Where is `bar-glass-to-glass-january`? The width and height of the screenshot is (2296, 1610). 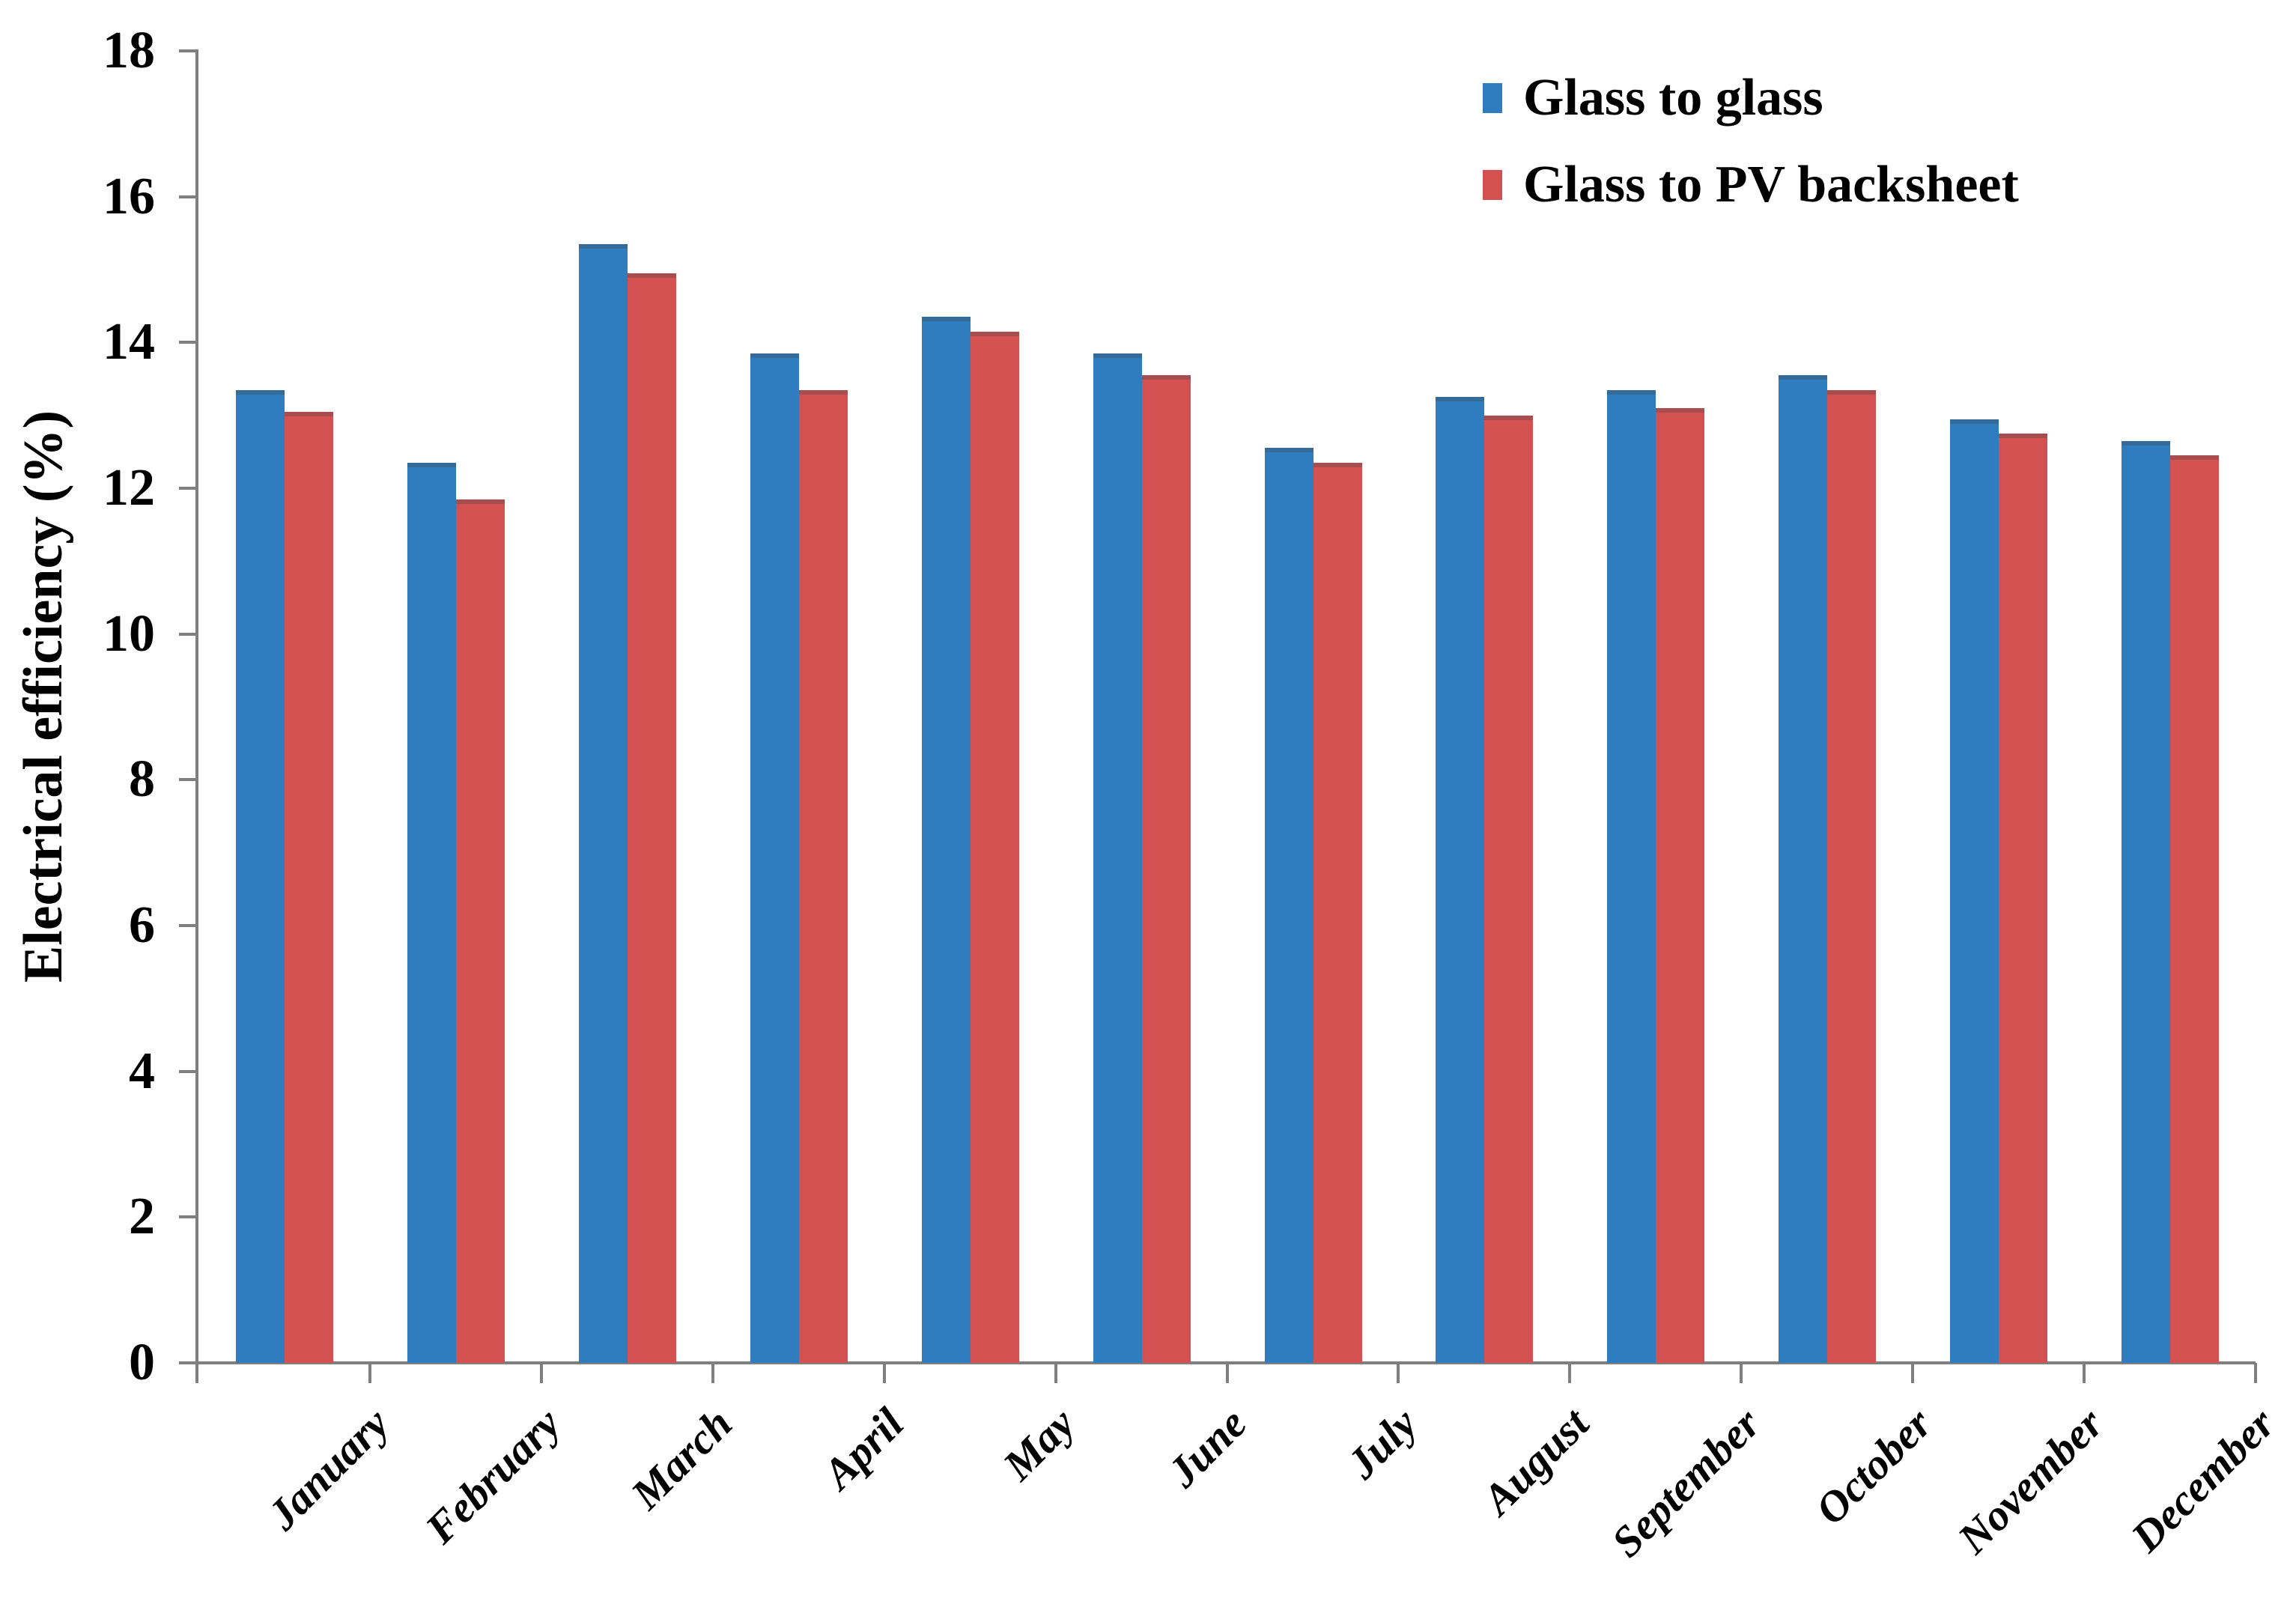
bar-glass-to-glass-january is located at coordinates (260, 876).